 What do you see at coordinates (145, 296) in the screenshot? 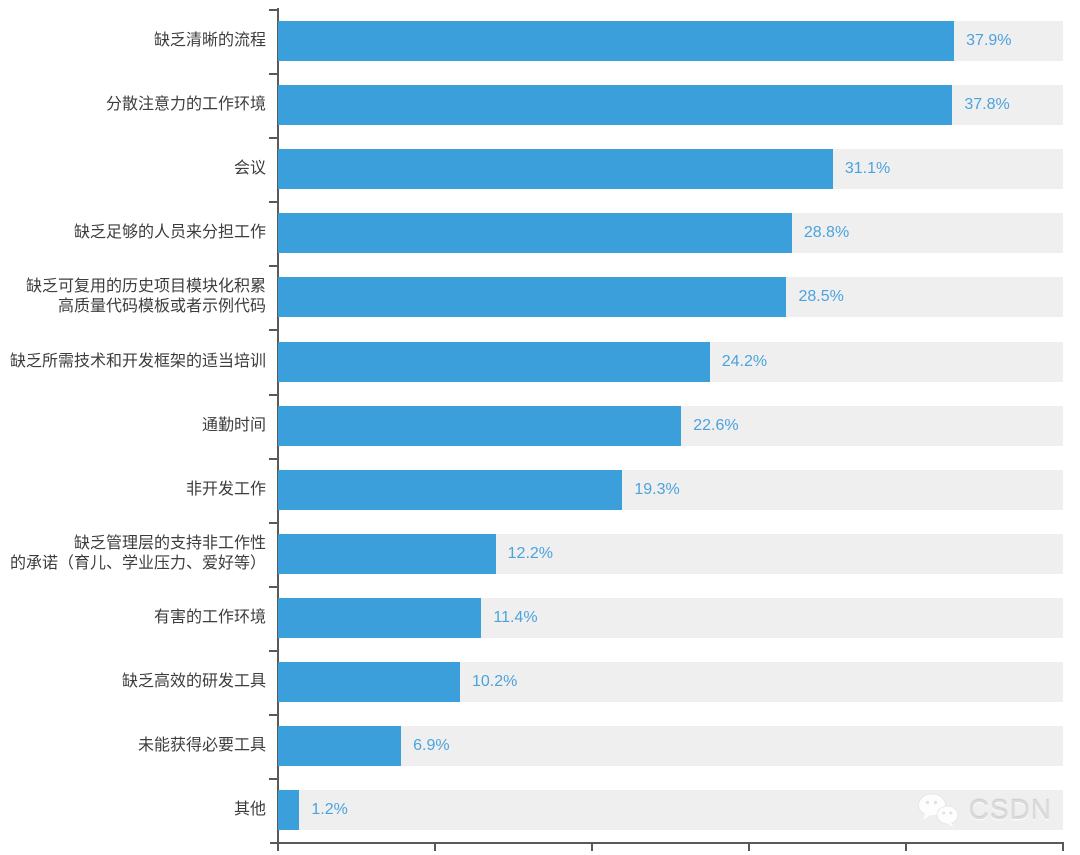
I see `category-label: 缺乏可复用的历史项目模块化积累 高质量代码模板或者示例代码` at bounding box center [145, 296].